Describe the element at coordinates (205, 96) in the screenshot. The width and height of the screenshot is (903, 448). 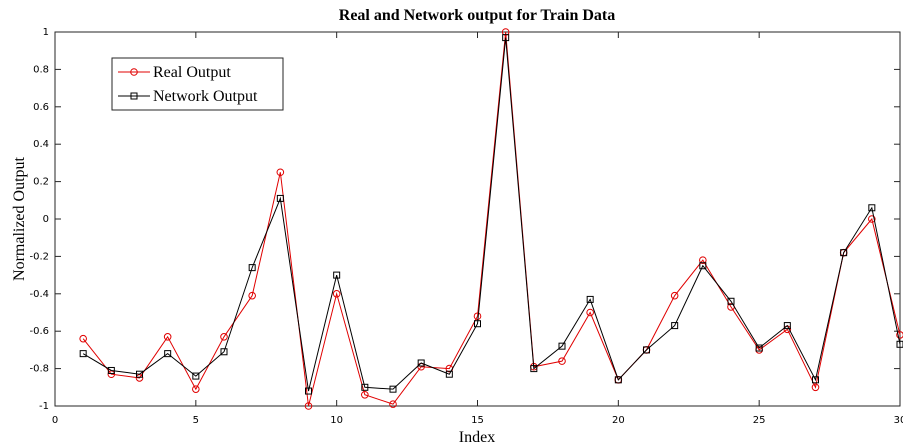
I see `legend-label: Network Output` at that location.